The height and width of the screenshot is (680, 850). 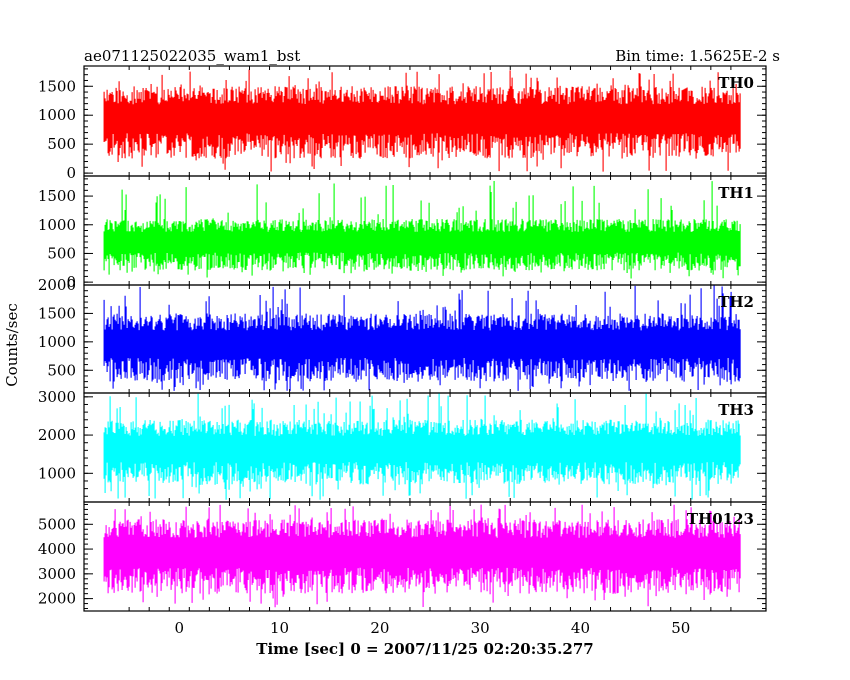 What do you see at coordinates (422, 338) in the screenshot?
I see `series-trace-th2` at bounding box center [422, 338].